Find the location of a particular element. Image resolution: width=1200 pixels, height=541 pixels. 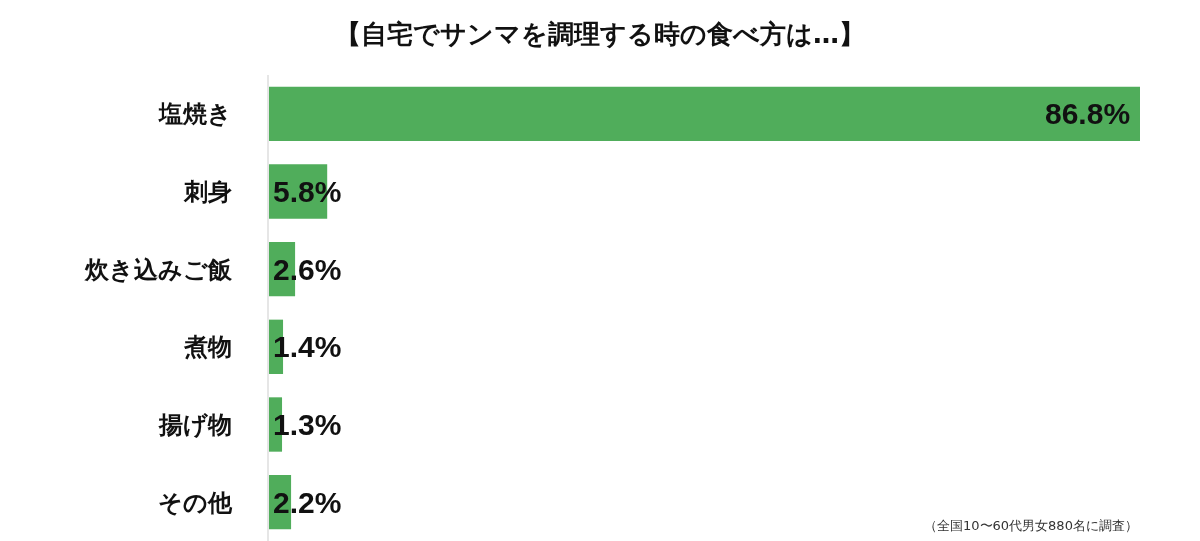

y-tick-label: その他 is located at coordinates (196, 502).